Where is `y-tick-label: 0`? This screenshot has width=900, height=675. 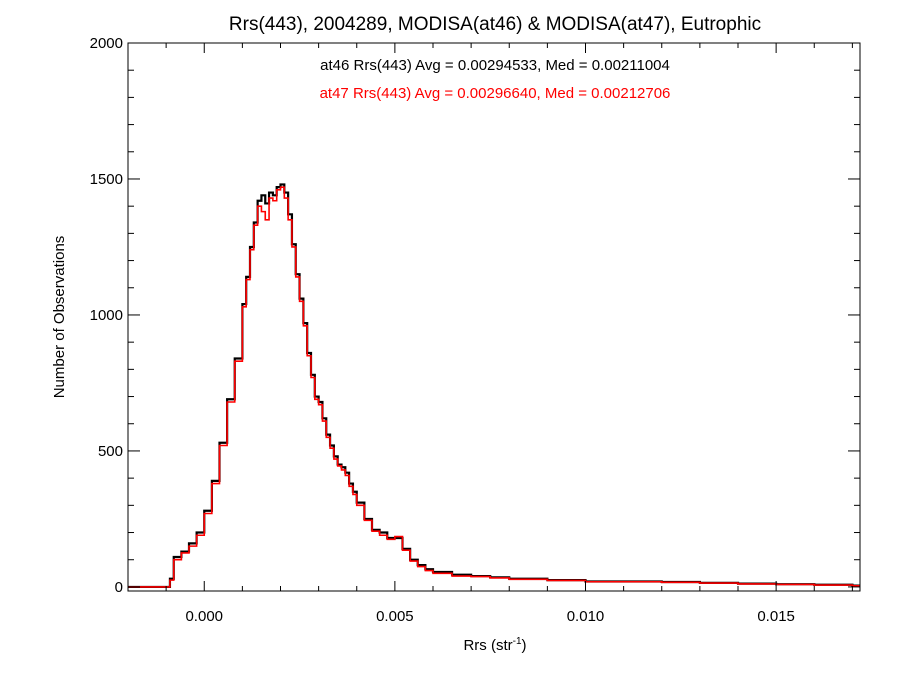 y-tick-label: 0 is located at coordinates (119, 587).